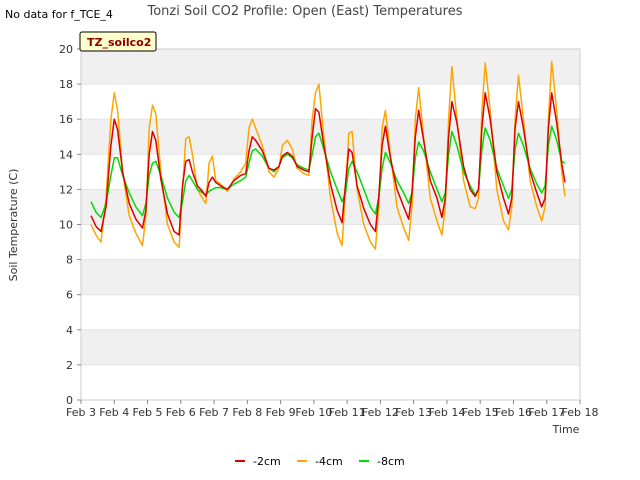  What do you see at coordinates (13, 225) in the screenshot?
I see `y-axis-title: Soil Temperature (C)` at bounding box center [13, 225].